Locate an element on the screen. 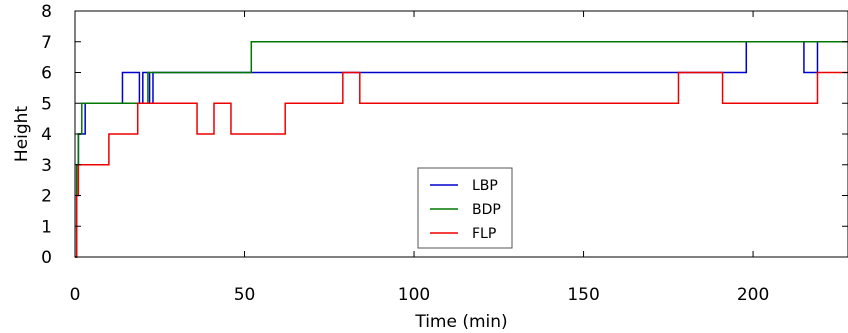 This screenshot has width=848, height=333. y-tick-label: 7 is located at coordinates (46, 43).